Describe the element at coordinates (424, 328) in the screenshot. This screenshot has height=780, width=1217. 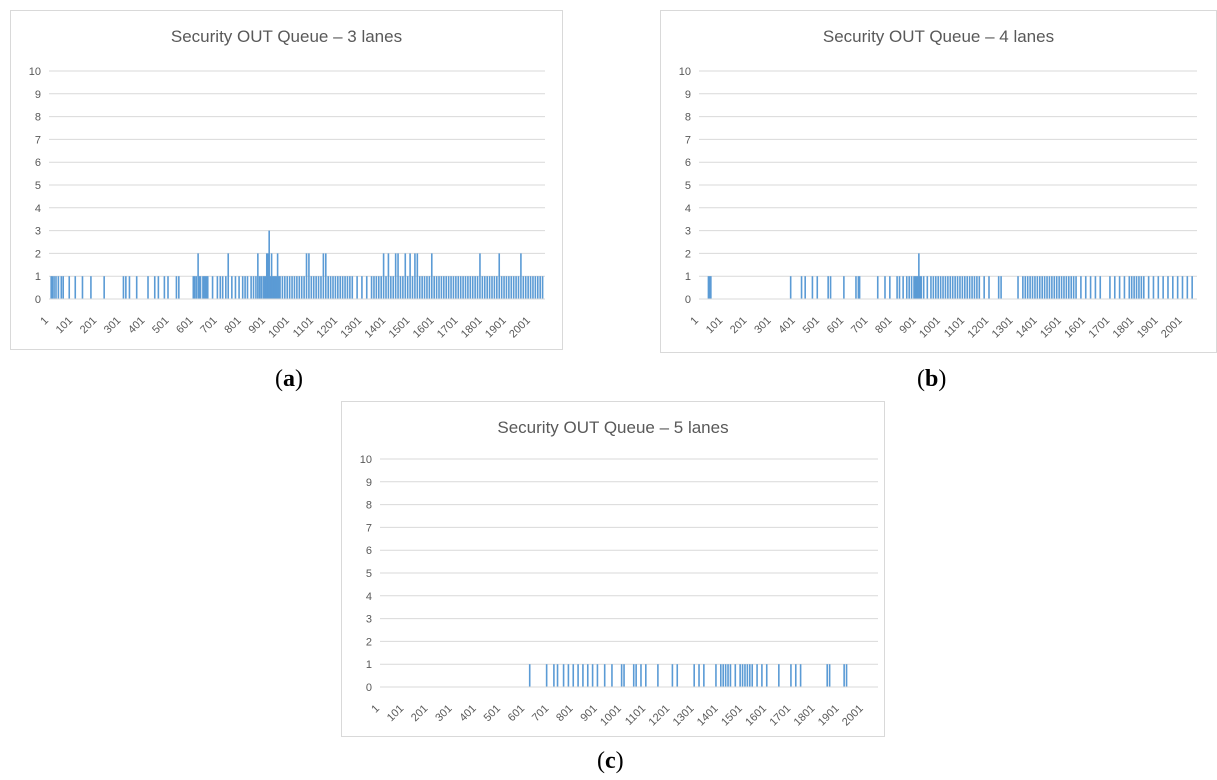
I see `x-tick-label: 1601` at that location.